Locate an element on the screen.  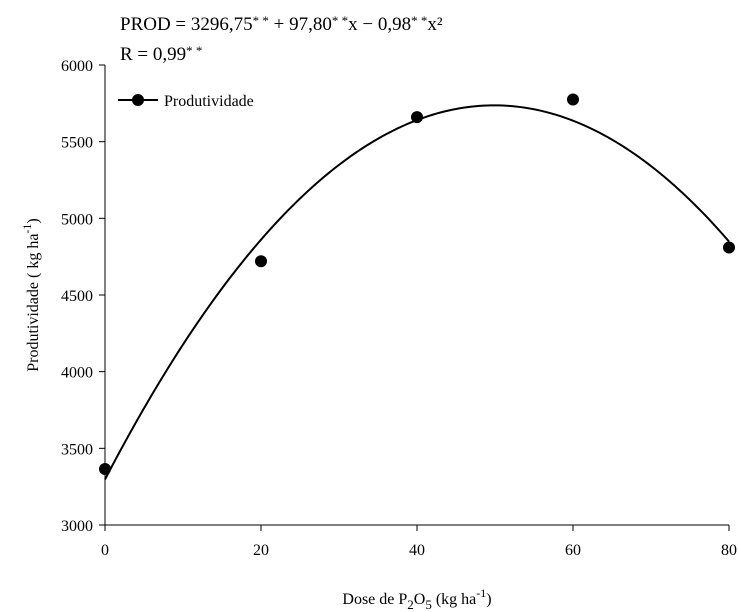
x-label-text: Dose de P is located at coordinates (374, 599).